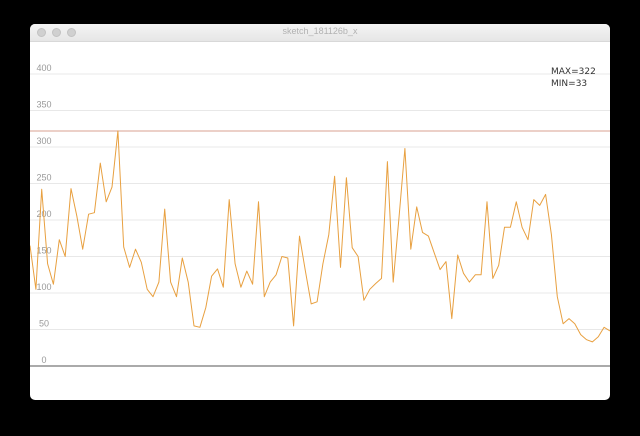 Image resolution: width=640 pixels, height=436 pixels. I want to click on max-readout: MAX=322, so click(573, 72).